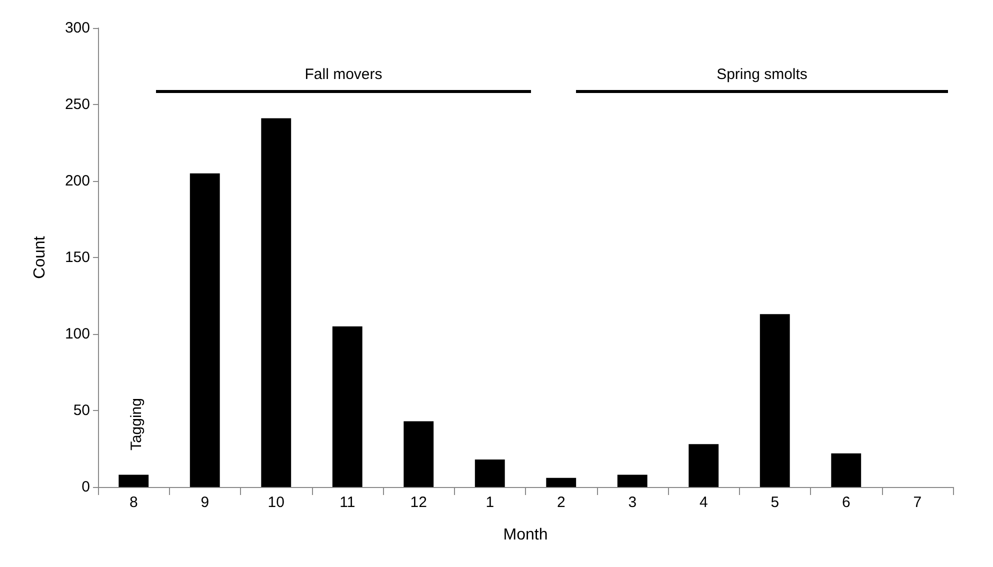 The width and height of the screenshot is (993, 567). Describe the element at coordinates (81, 410) in the screenshot. I see `y-tick-label: 50` at that location.